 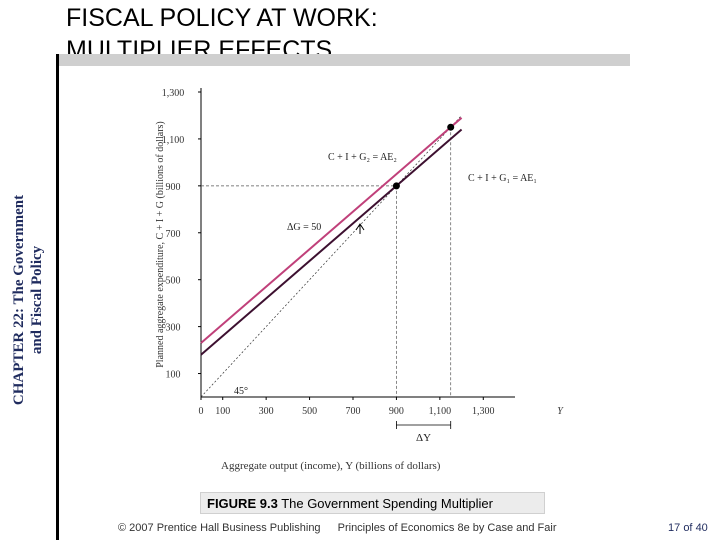 What do you see at coordinates (222, 411) in the screenshot?
I see `x-tick-label: 100` at bounding box center [222, 411].